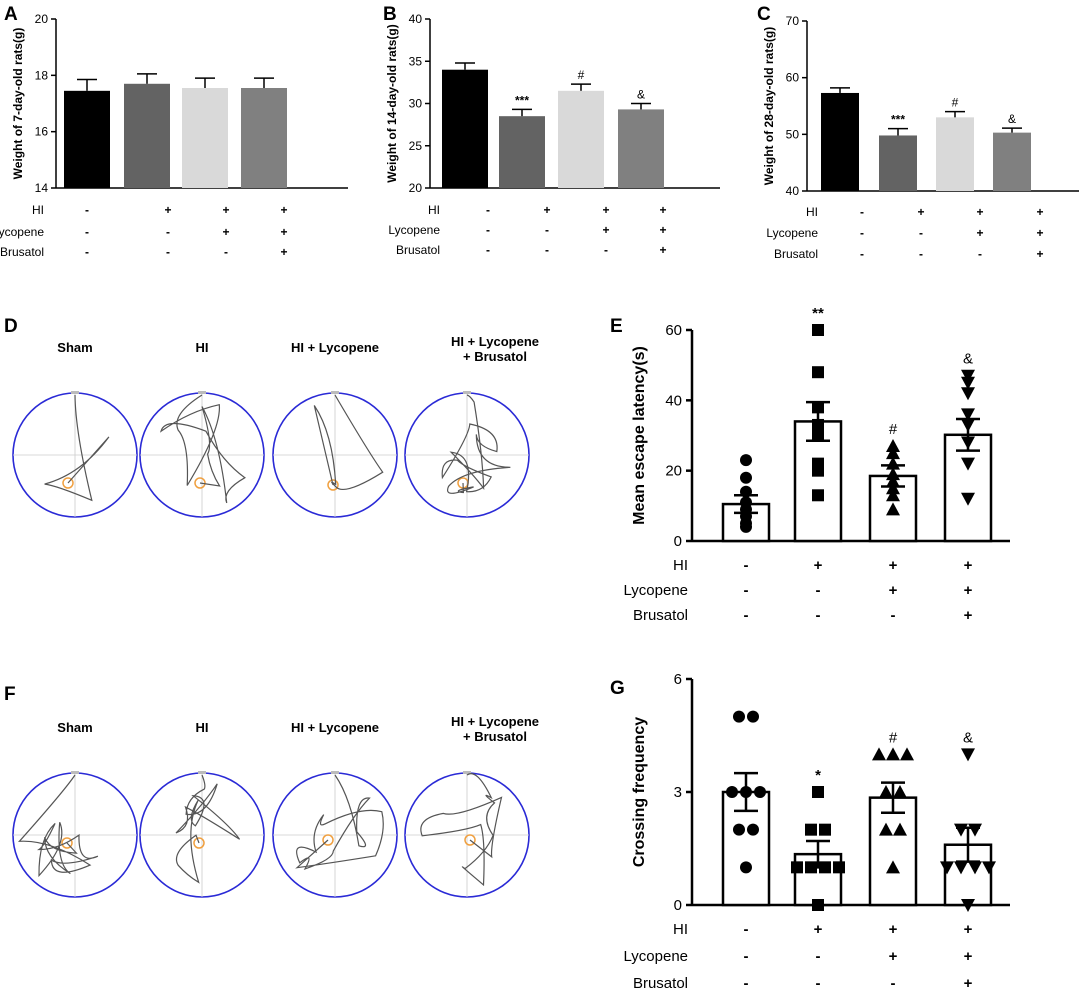 The image size is (1079, 997). Describe the element at coordinates (893, 737) in the screenshot. I see `significance-mark: #` at that location.